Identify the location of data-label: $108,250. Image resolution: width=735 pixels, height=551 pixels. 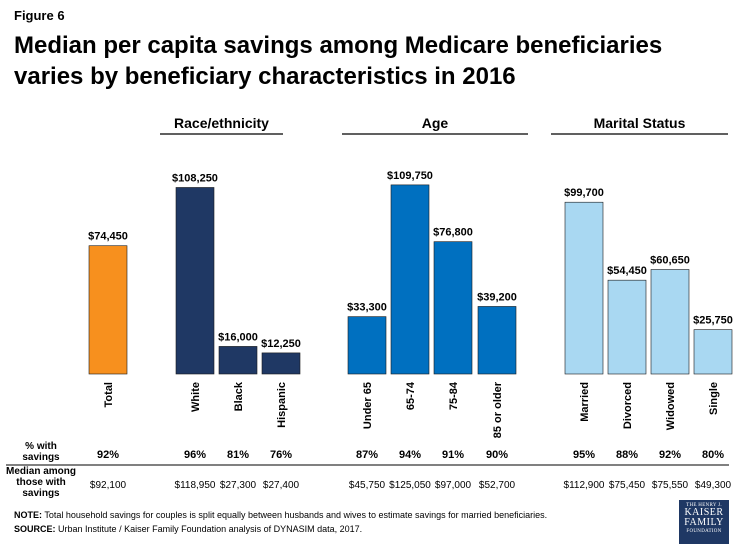
(195, 178).